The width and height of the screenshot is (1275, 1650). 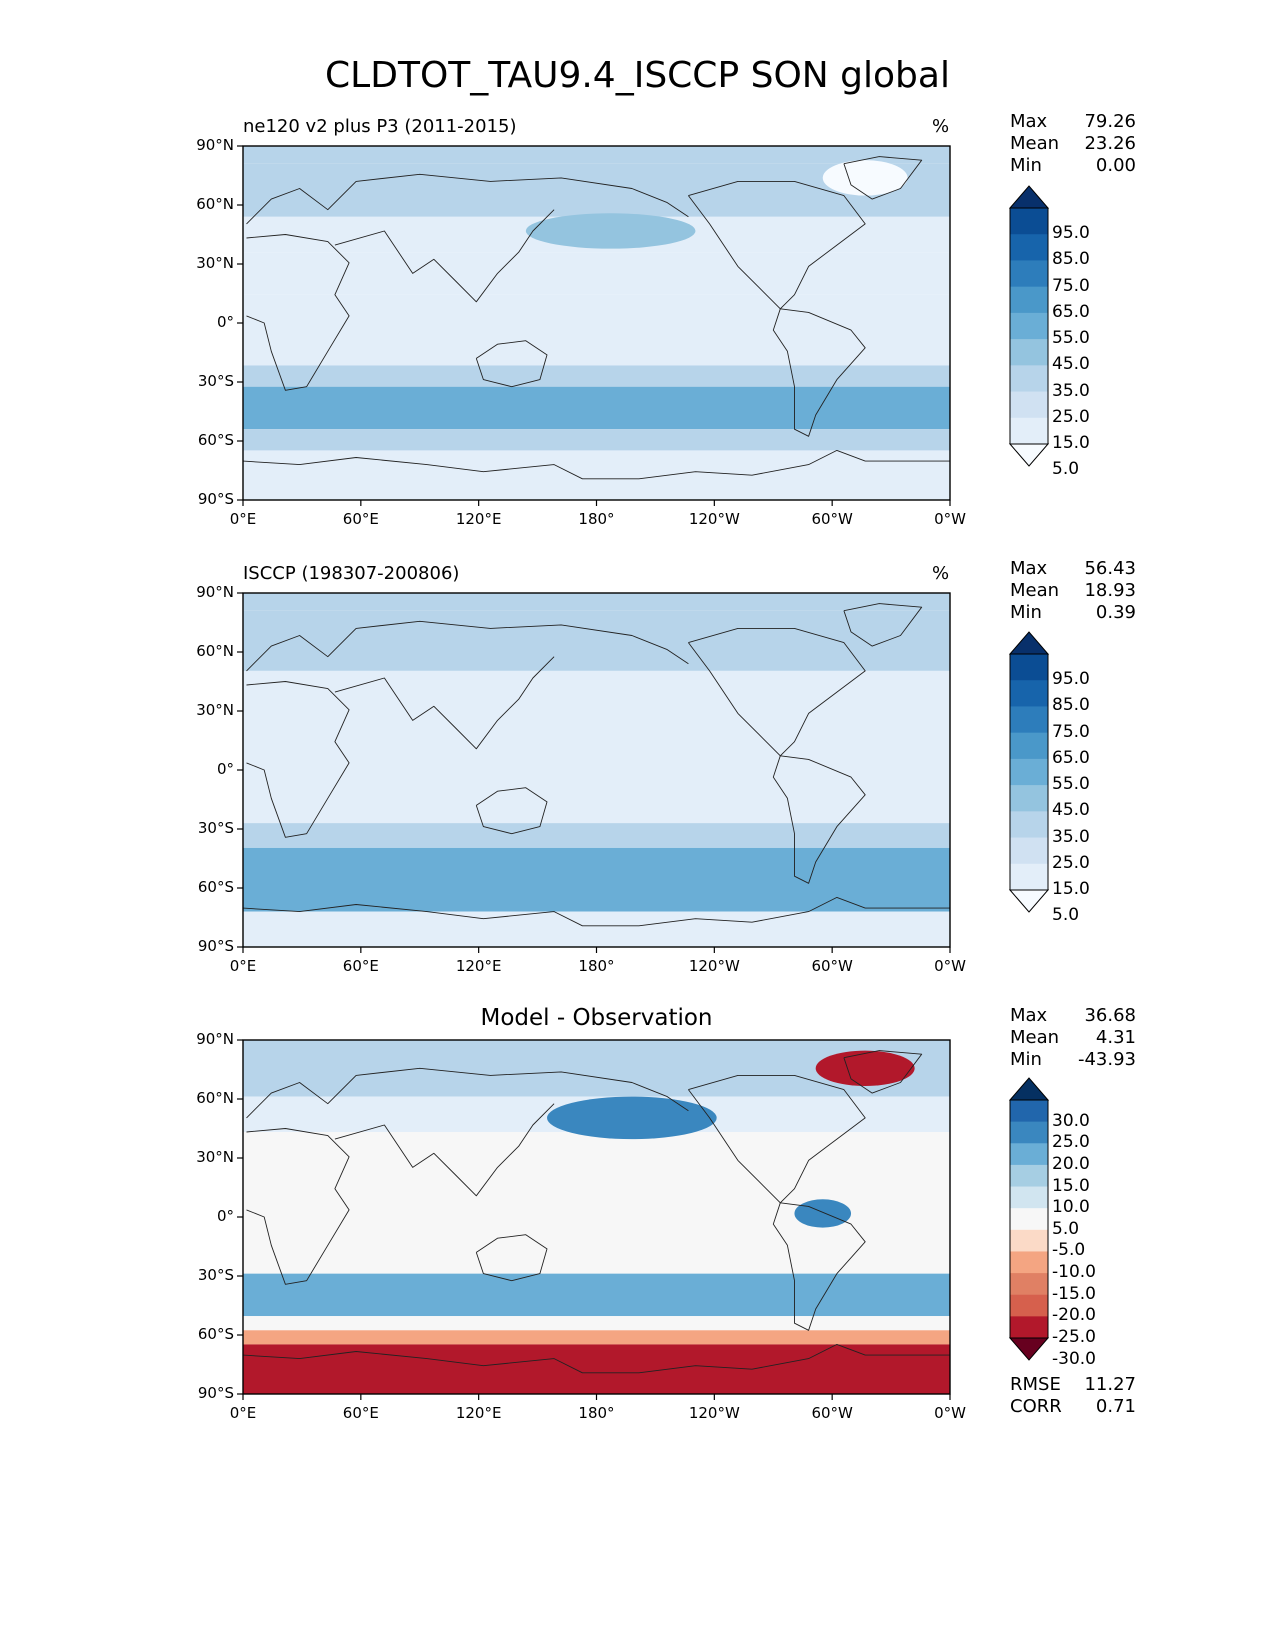 What do you see at coordinates (1035, 1037) in the screenshot?
I see `stat-name: Mean` at bounding box center [1035, 1037].